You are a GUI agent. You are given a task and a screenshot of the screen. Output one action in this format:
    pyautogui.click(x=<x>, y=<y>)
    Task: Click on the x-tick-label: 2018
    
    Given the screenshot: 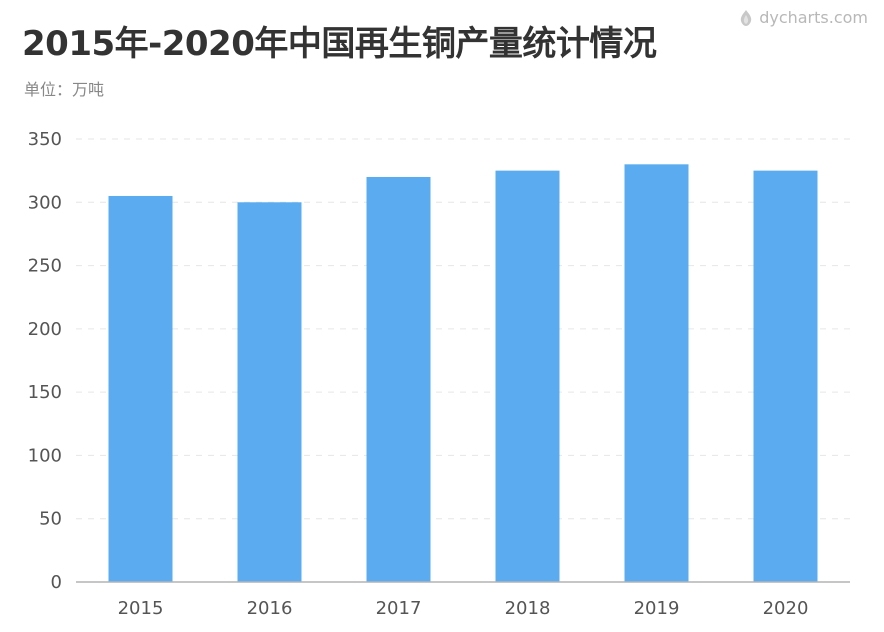 What is the action you would take?
    pyautogui.click(x=528, y=608)
    